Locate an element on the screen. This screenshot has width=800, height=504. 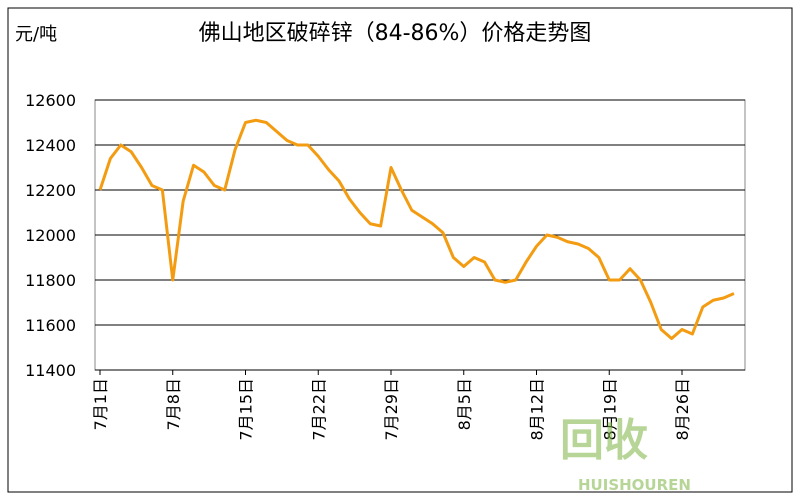
x-tick-label: 8月19日 is located at coordinates (609, 409).